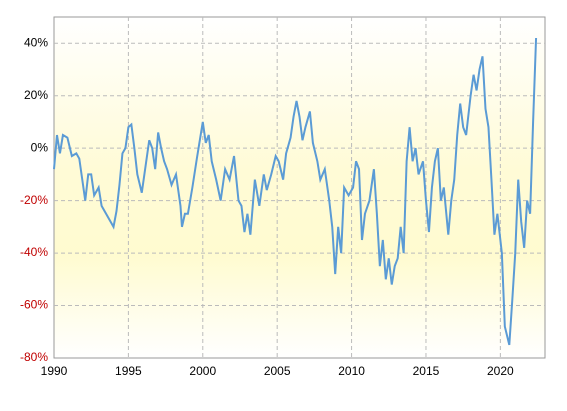 The image size is (567, 411). Describe the element at coordinates (128, 371) in the screenshot. I see `x-tick-label: 1995` at that location.